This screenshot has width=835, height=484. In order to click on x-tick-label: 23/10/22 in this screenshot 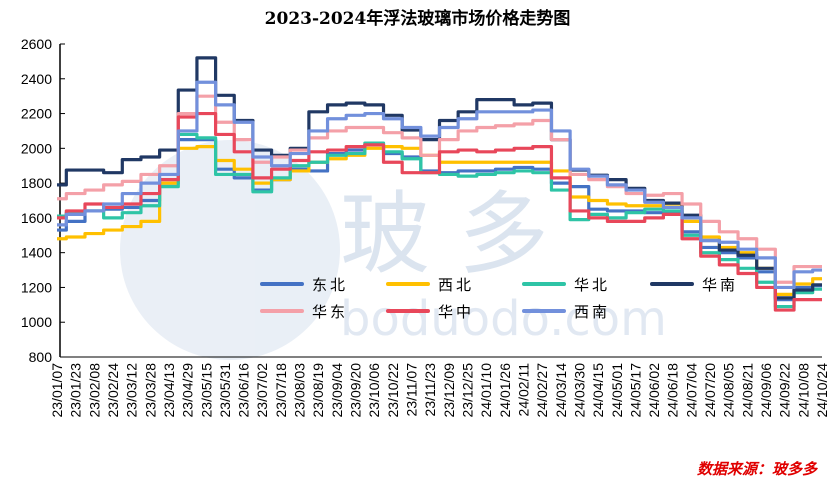, I will do `click(393, 390)`.